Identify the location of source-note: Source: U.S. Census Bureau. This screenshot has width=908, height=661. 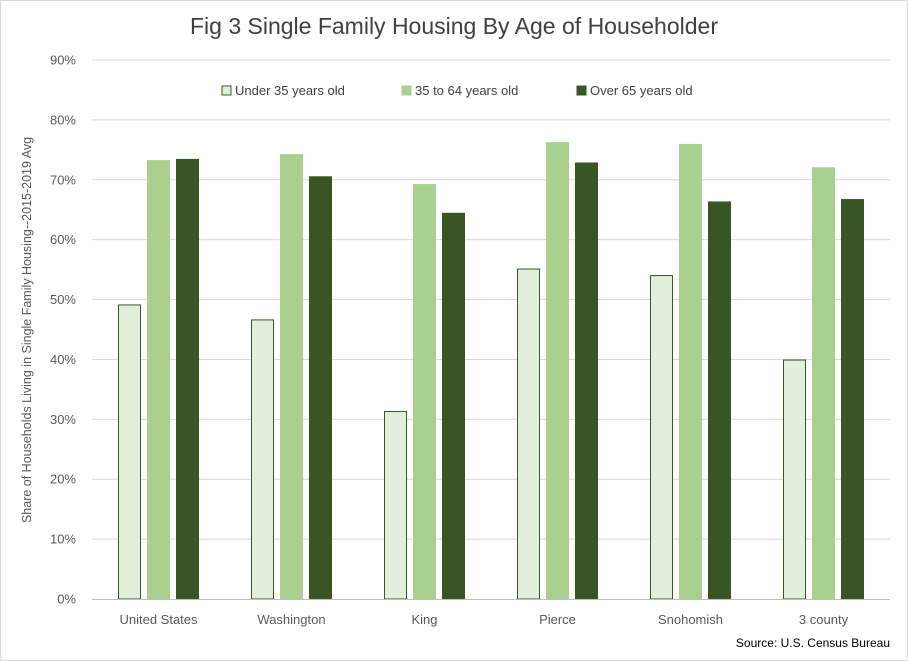
(813, 643).